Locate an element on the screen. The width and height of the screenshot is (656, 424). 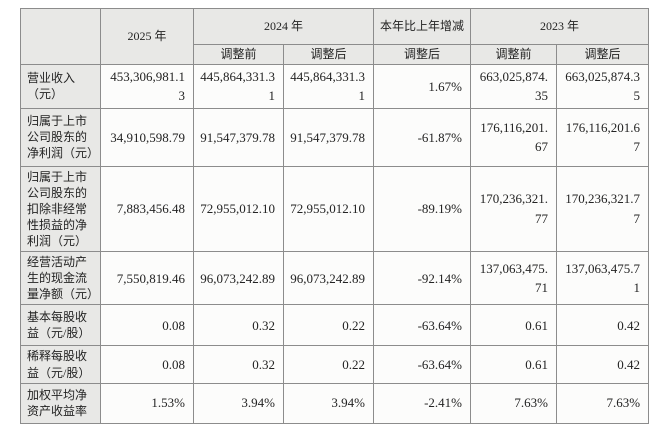
header-row-years: 2025 年 2024 年 本年比上年增减 2023 年 is located at coordinates (335, 36).